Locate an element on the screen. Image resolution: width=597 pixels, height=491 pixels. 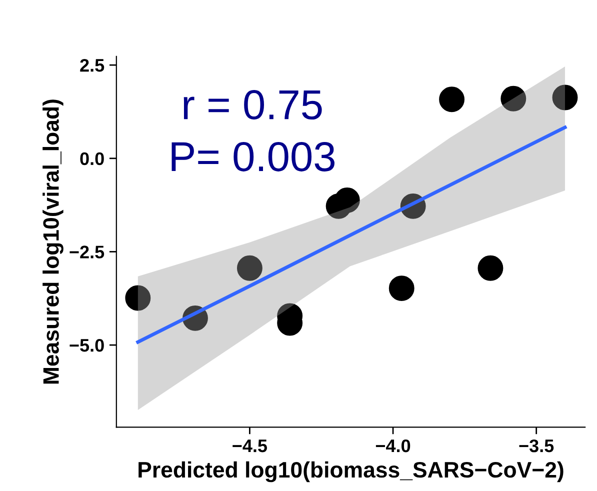
y-axis-title: Measured log10(viral_load) is located at coordinates (53, 242).